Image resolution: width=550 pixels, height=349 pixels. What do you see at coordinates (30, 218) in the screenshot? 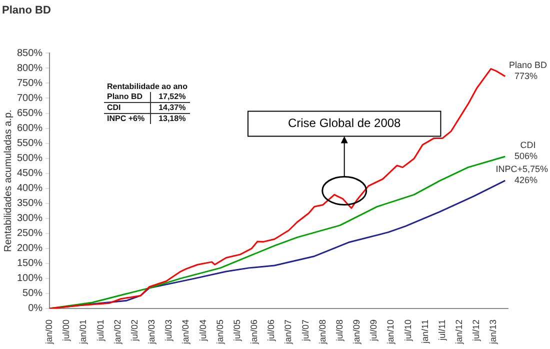
I see `y-tick-label: 300%` at bounding box center [30, 218].